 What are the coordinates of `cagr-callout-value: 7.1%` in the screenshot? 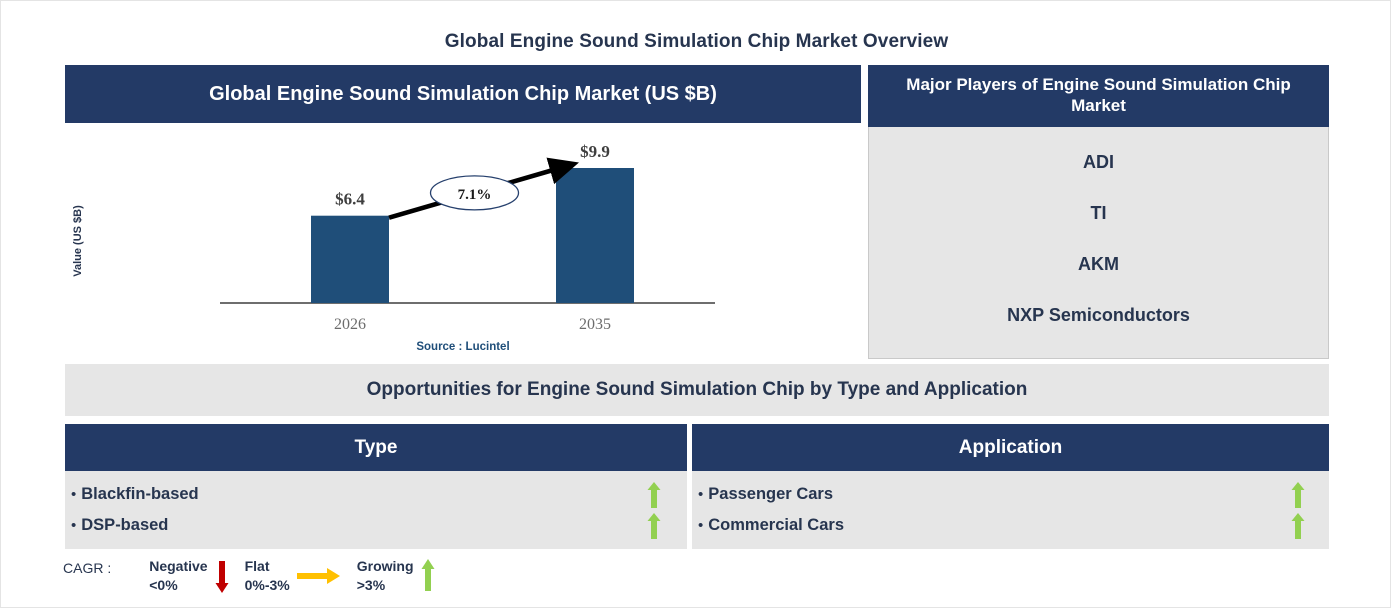 It's located at (475, 195).